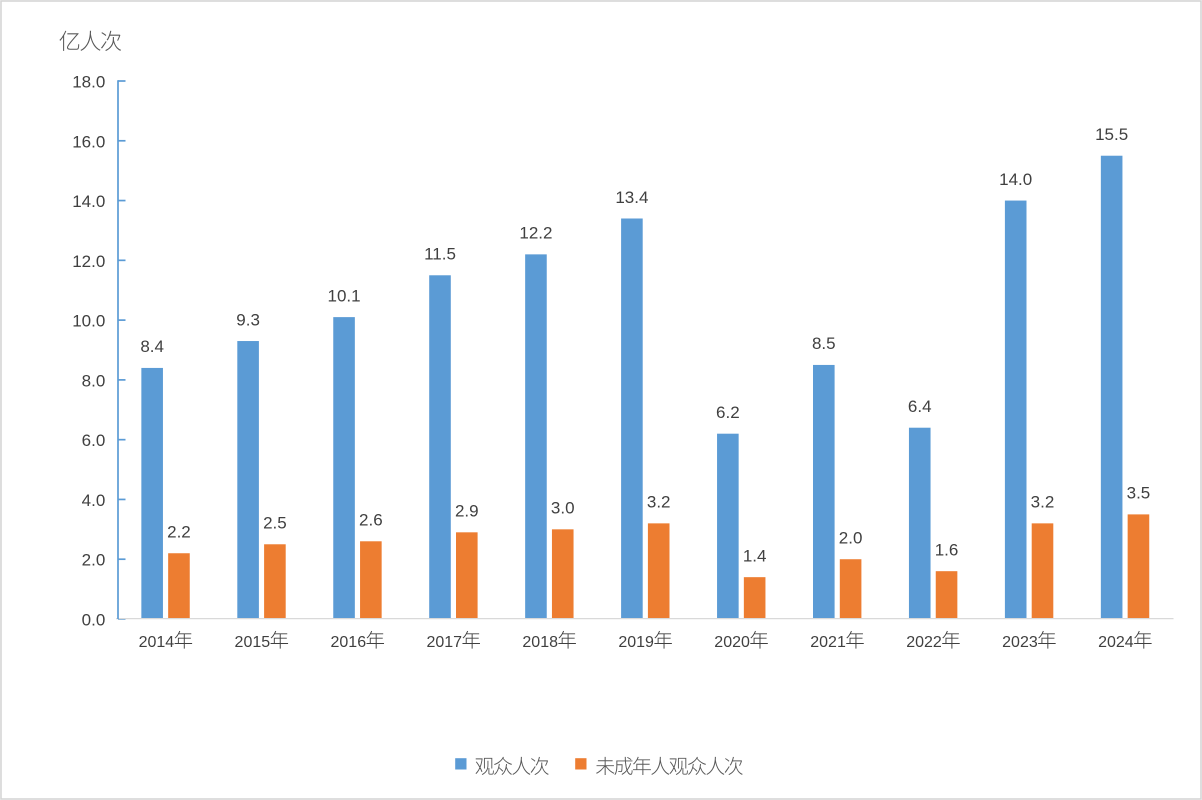  What do you see at coordinates (344, 295) in the screenshot?
I see `svg-text: 10.1` at bounding box center [344, 295].